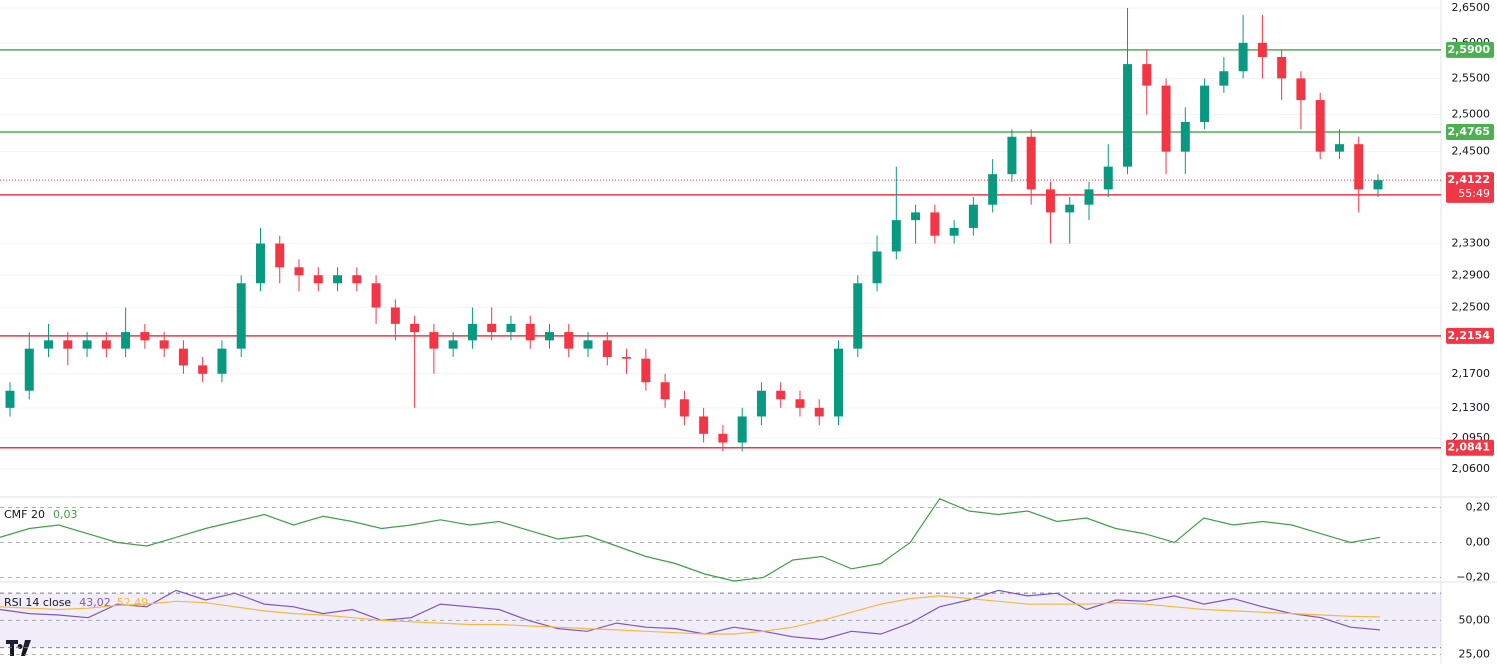  I want to click on y-tick-label: 25,00, so click(1475, 653).